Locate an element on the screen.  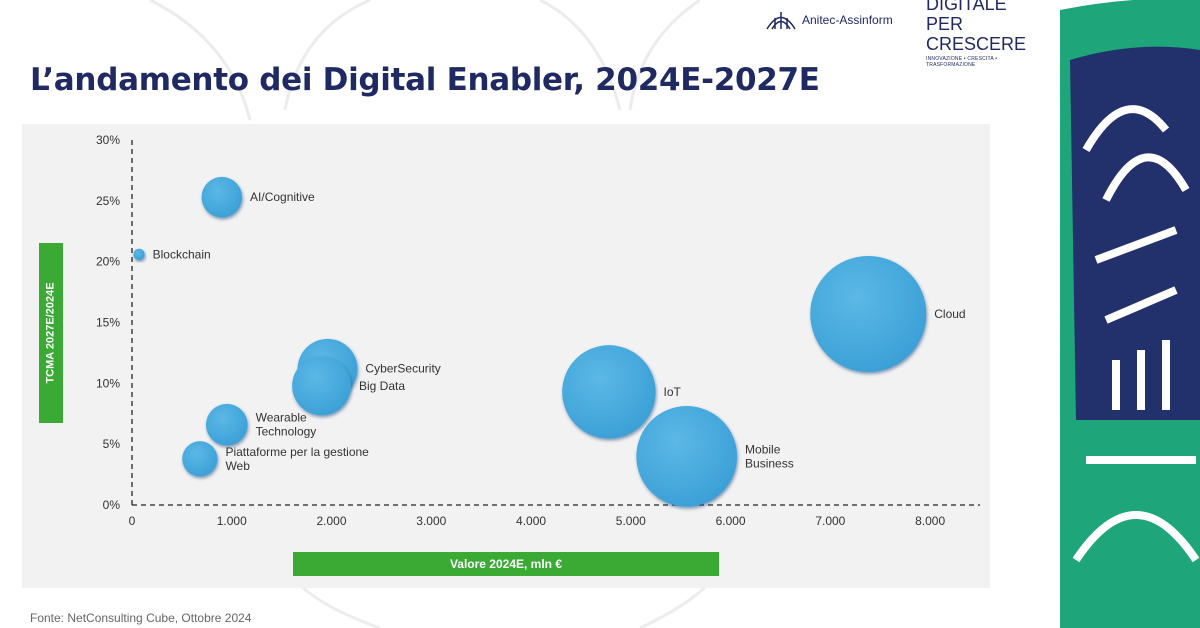
x-tick-label: 3.000 is located at coordinates (431, 521).